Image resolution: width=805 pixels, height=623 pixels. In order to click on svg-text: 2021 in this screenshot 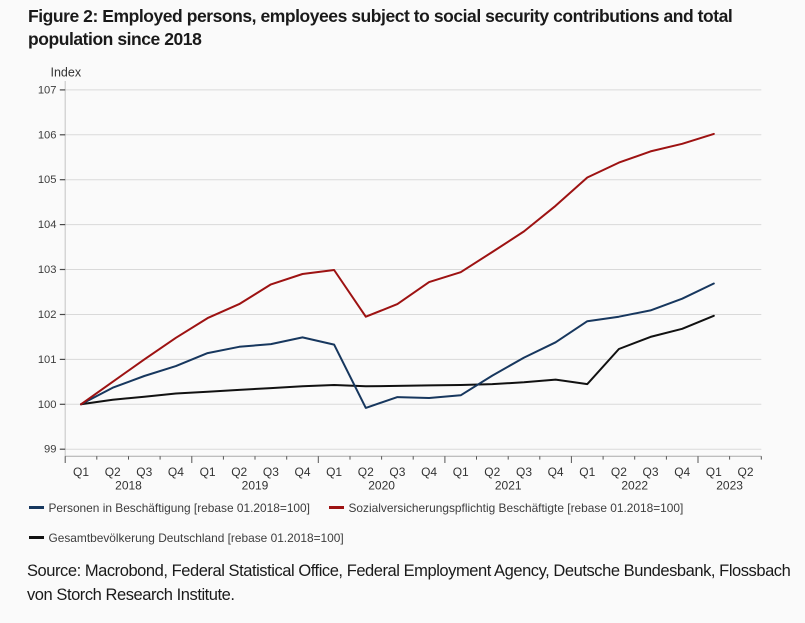, I will do `click(508, 486)`.